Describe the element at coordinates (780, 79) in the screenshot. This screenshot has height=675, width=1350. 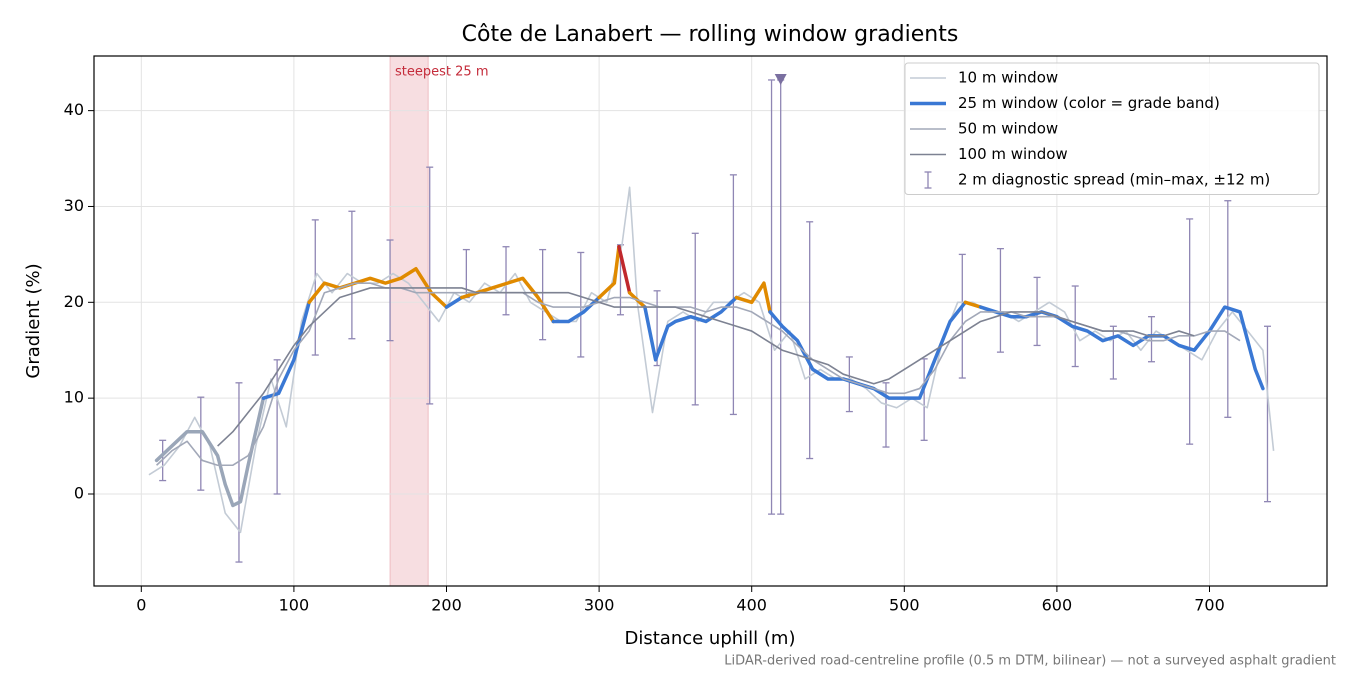
I see `marker` at that location.